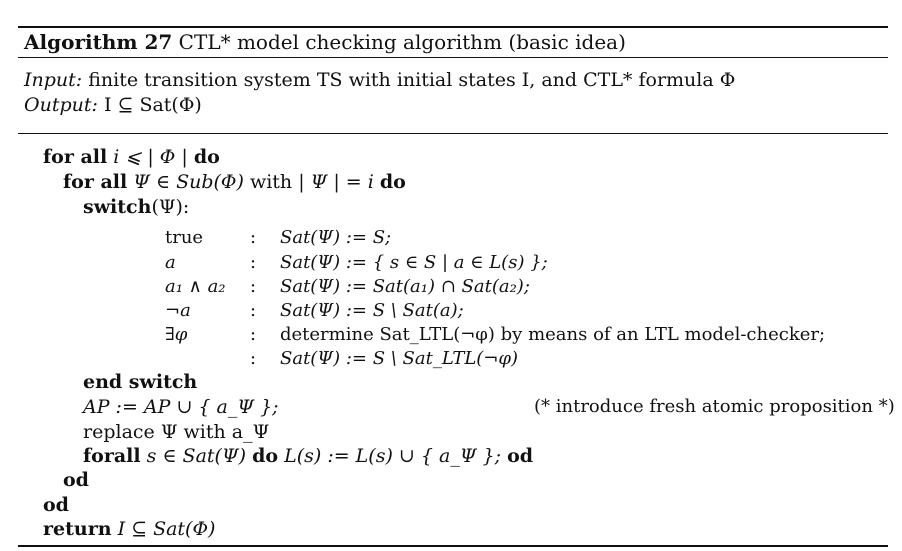  I want to click on title-rule, so click(453, 57).